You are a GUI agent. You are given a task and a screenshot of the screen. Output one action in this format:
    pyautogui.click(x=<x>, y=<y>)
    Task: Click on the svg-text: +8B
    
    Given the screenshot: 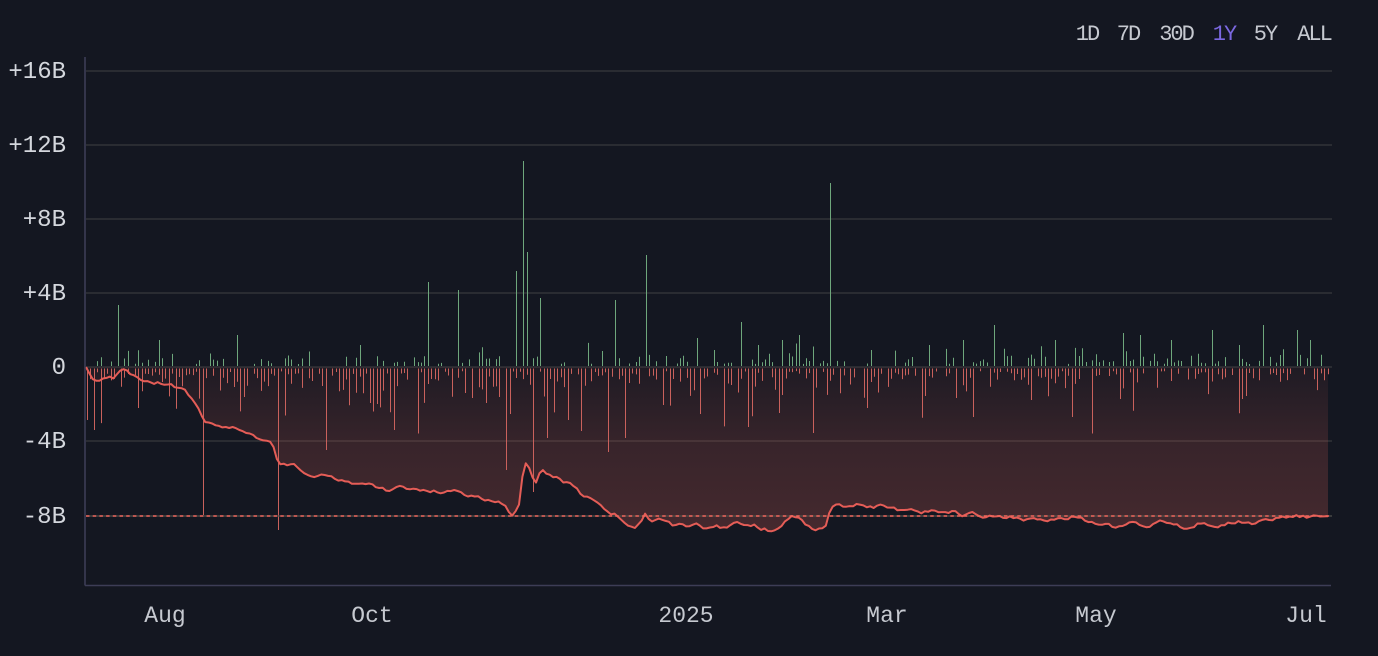 What is the action you would take?
    pyautogui.click(x=44, y=220)
    